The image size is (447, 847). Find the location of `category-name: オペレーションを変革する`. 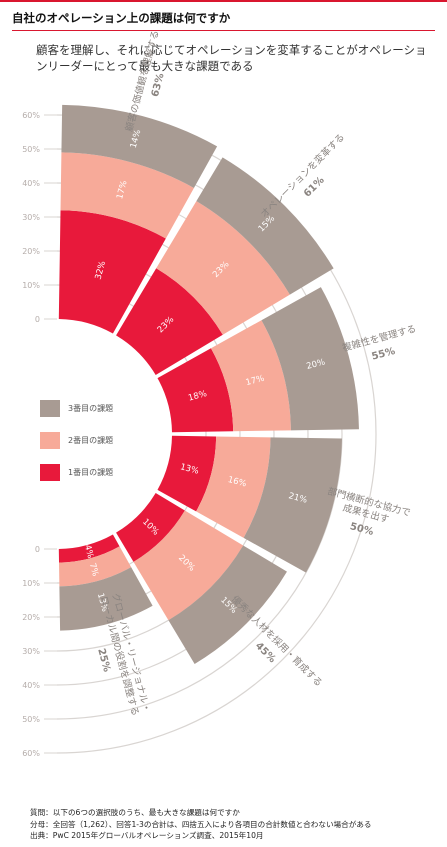

category-name: オペレーションを変革する is located at coordinates (302, 175).